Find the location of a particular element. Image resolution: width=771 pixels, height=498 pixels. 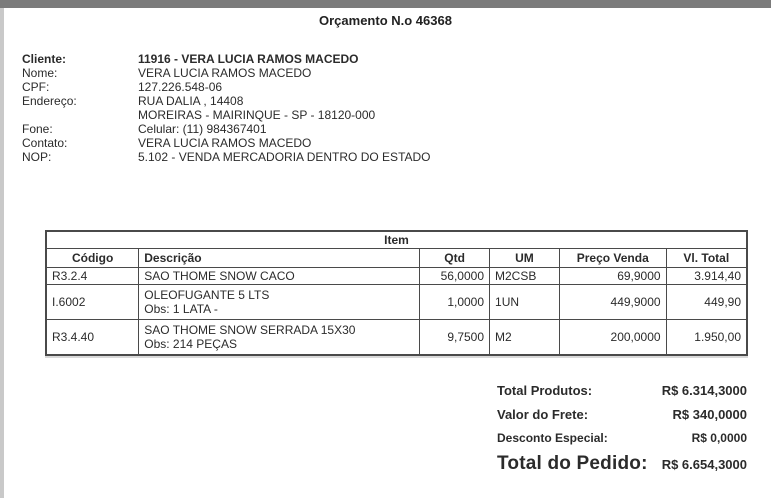

field-value: RUA DALIA , 14408 is located at coordinates (191, 101).